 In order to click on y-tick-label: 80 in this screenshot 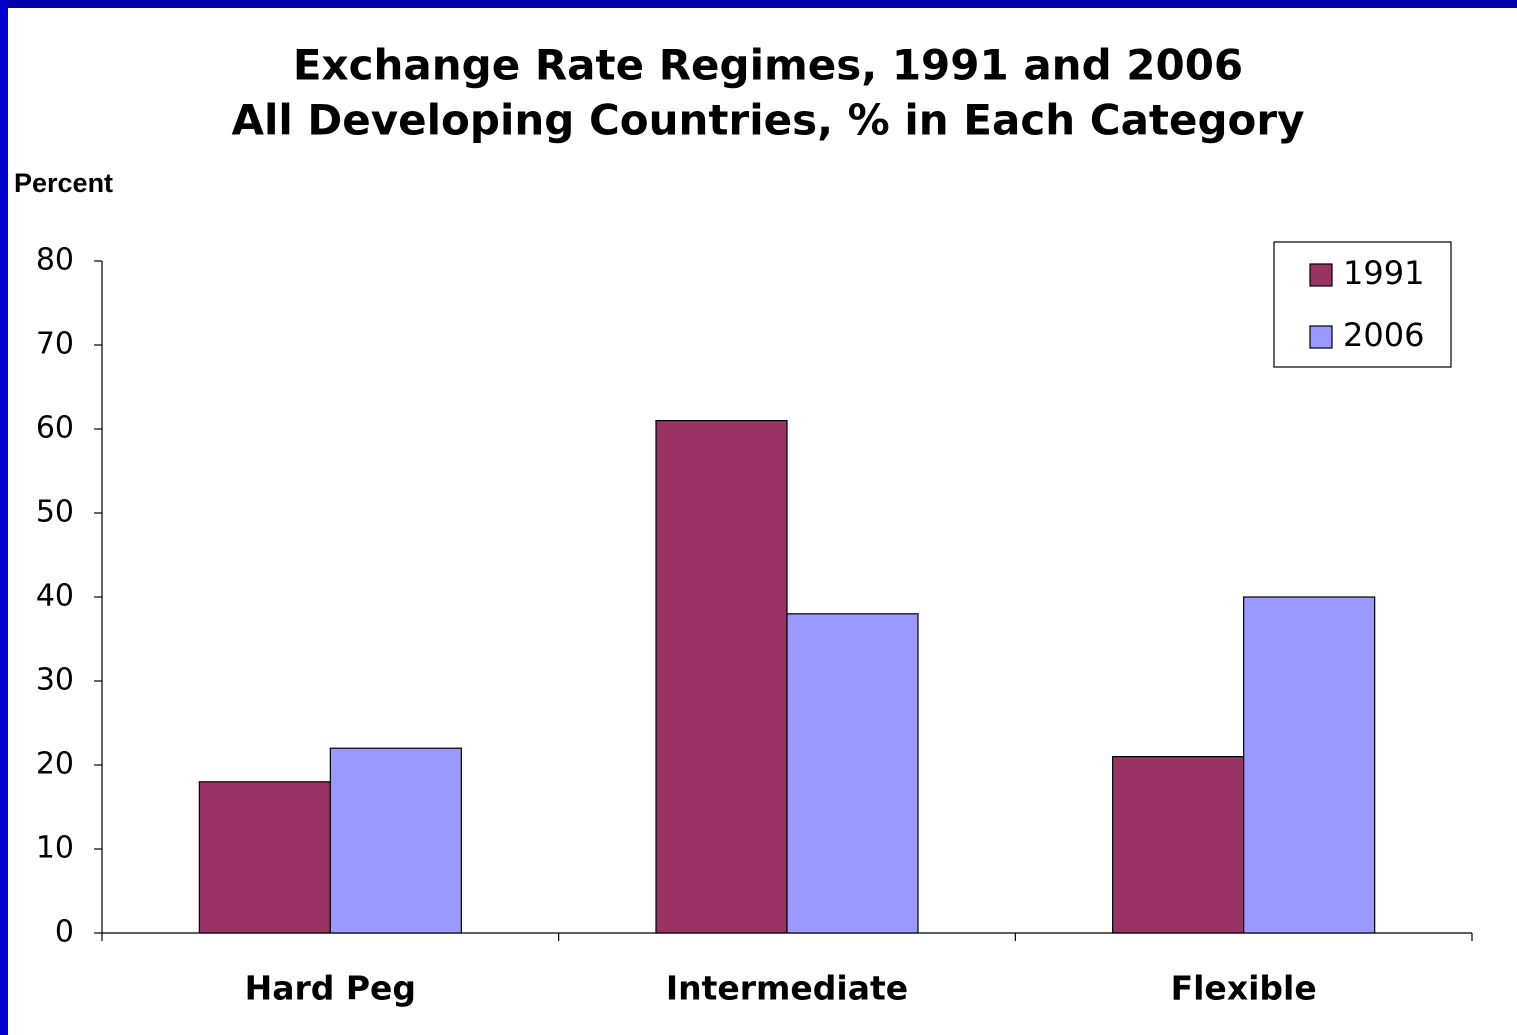, I will do `click(55, 260)`.